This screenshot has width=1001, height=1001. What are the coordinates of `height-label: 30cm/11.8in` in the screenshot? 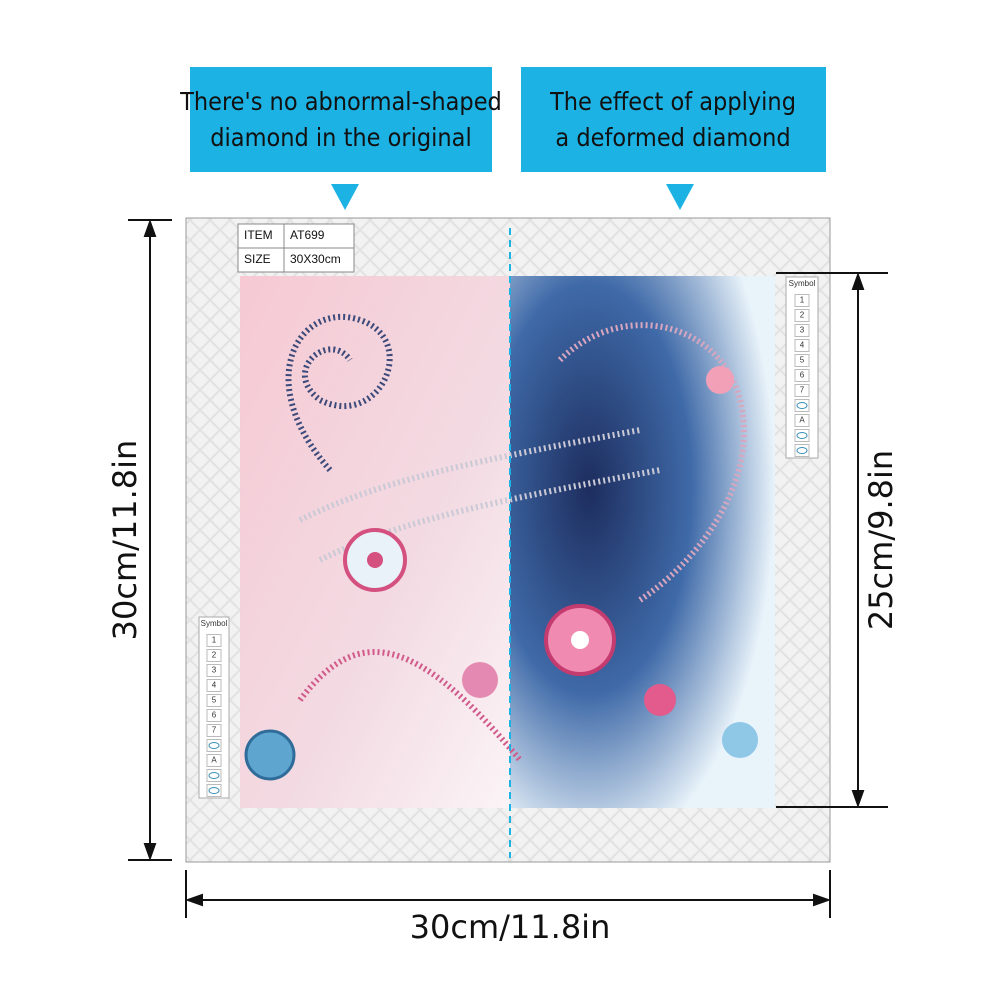 It's located at (125, 540).